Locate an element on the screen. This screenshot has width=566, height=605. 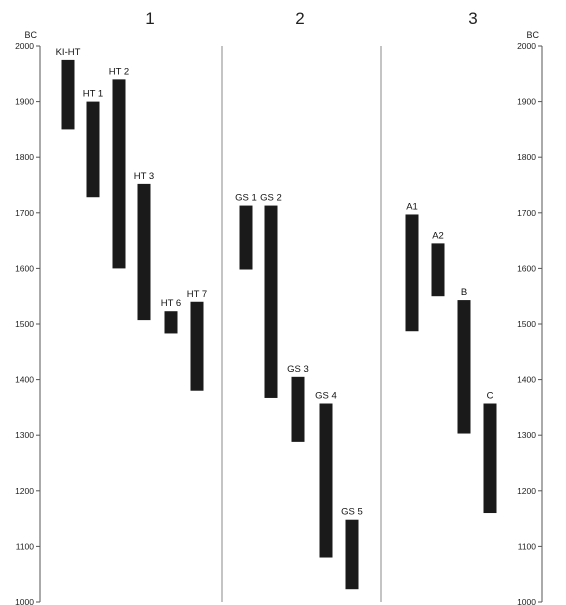
right-axis-tick-label: 1600 is located at coordinates (526, 268).